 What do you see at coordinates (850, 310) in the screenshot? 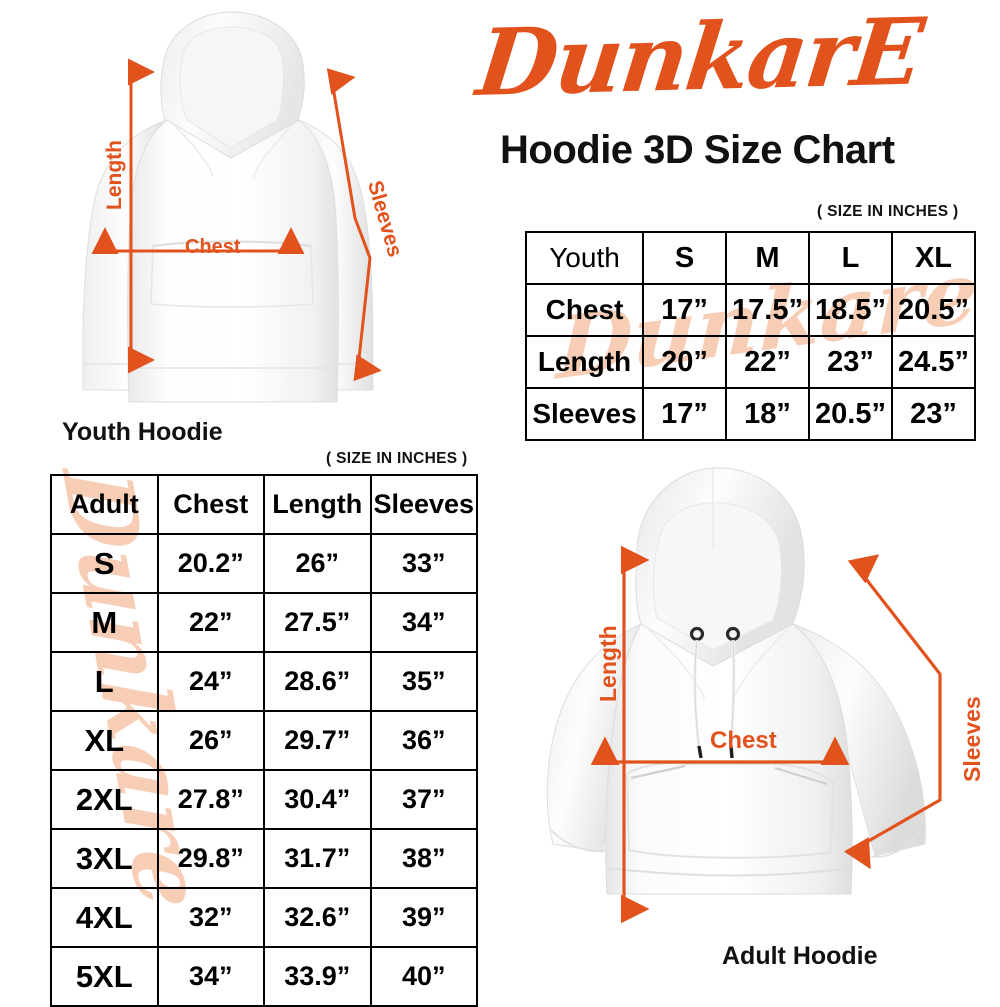
I see `youth-chest-l: 18.5”` at bounding box center [850, 310].